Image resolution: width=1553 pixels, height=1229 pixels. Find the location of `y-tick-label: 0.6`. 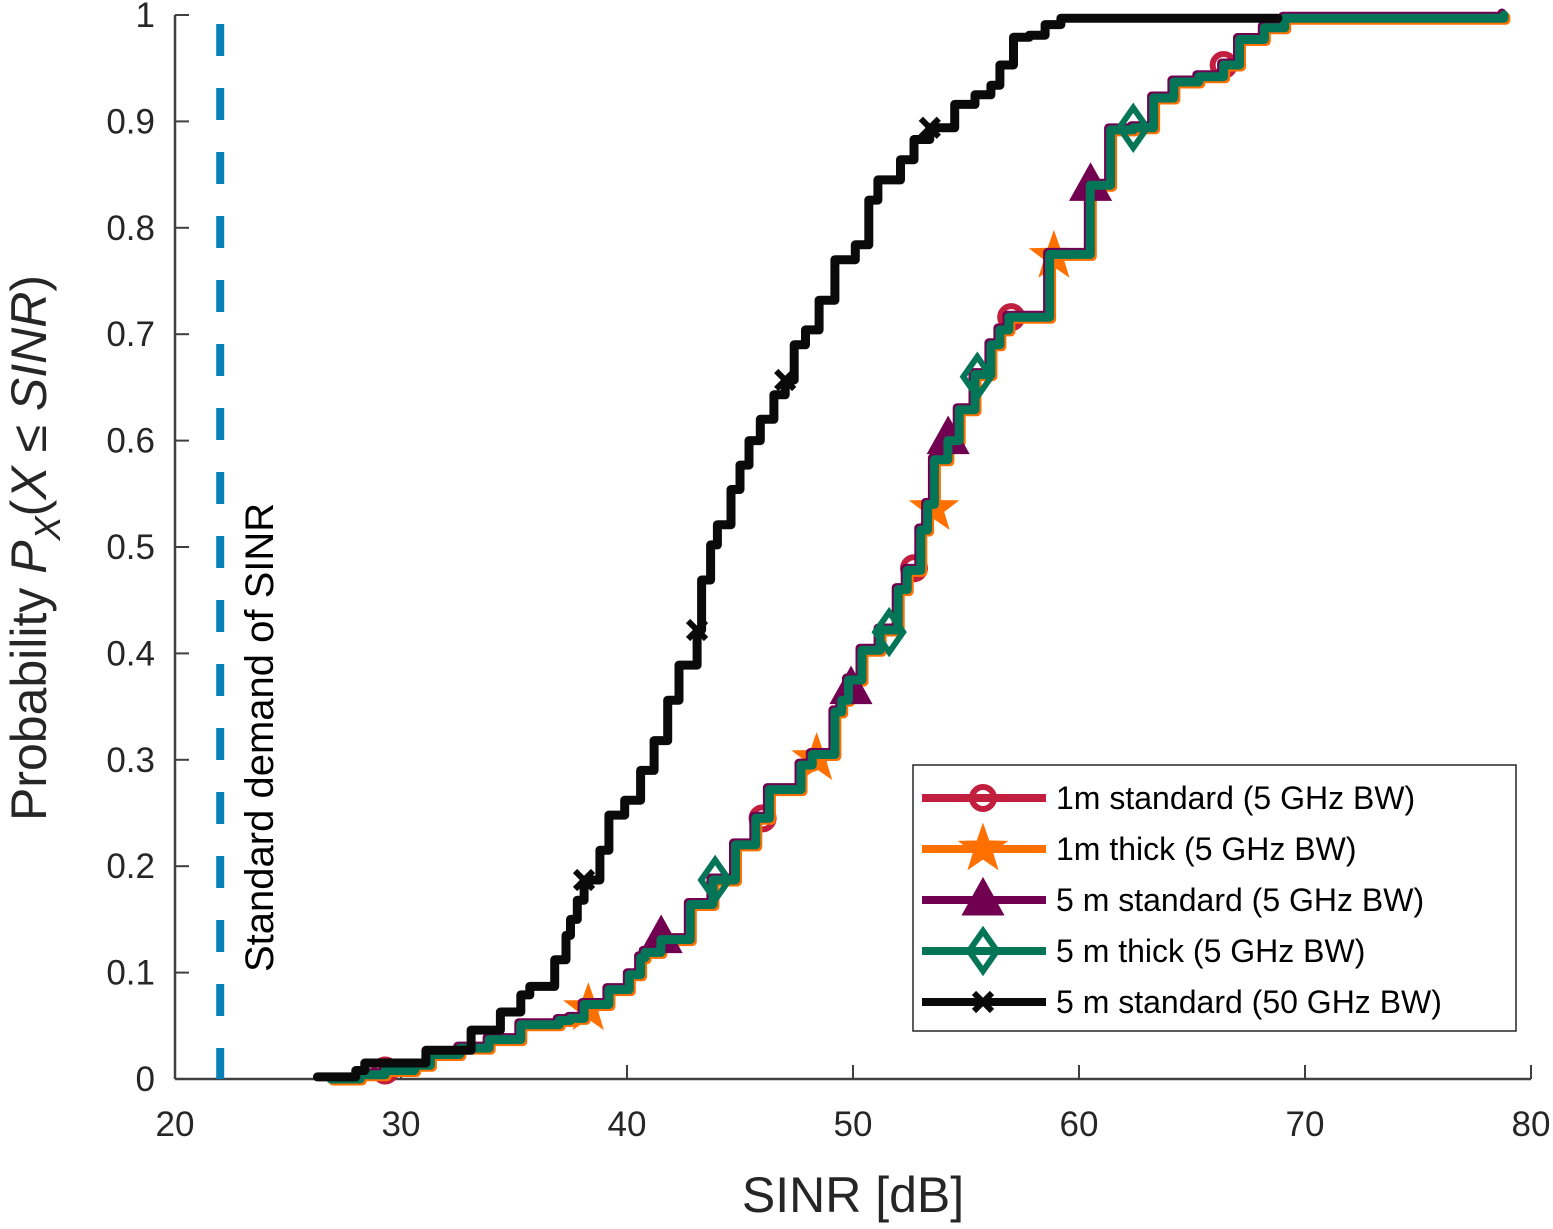

y-tick-label: 0.6 is located at coordinates (130, 441).